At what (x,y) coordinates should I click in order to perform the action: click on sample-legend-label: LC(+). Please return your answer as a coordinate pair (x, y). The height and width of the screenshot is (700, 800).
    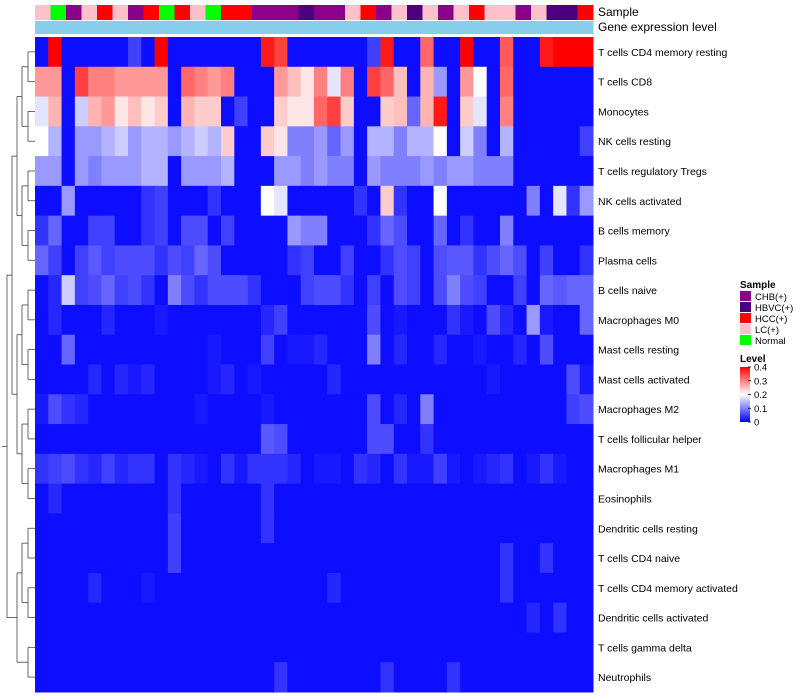
    Looking at the image, I should click on (767, 330).